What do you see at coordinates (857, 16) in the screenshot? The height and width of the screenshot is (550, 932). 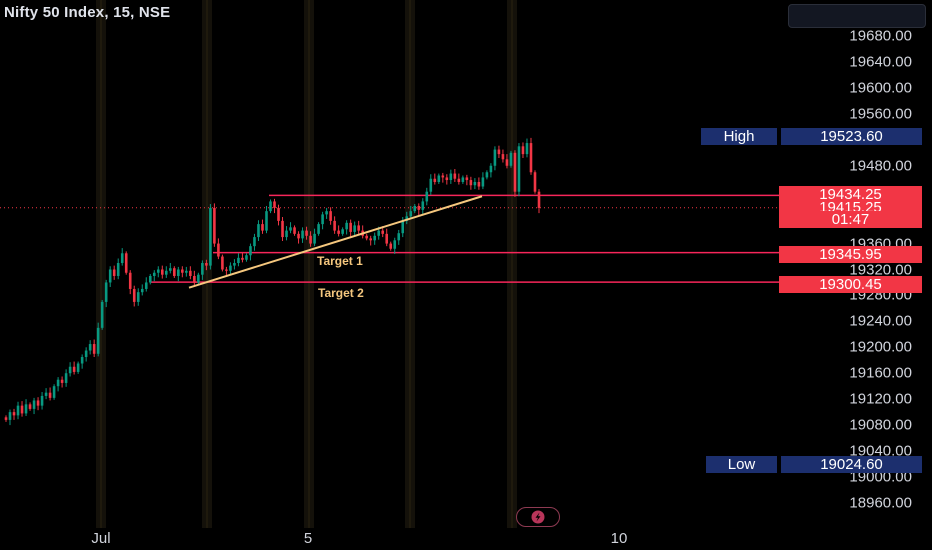 I see `top-right-toolbar-box` at bounding box center [857, 16].